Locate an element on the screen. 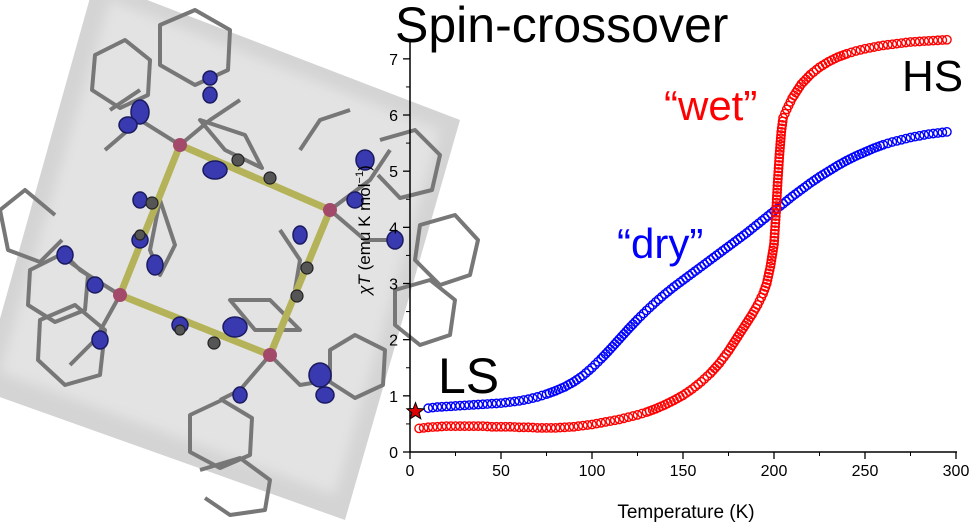  ls-annotation: LS is located at coordinates (468, 376).